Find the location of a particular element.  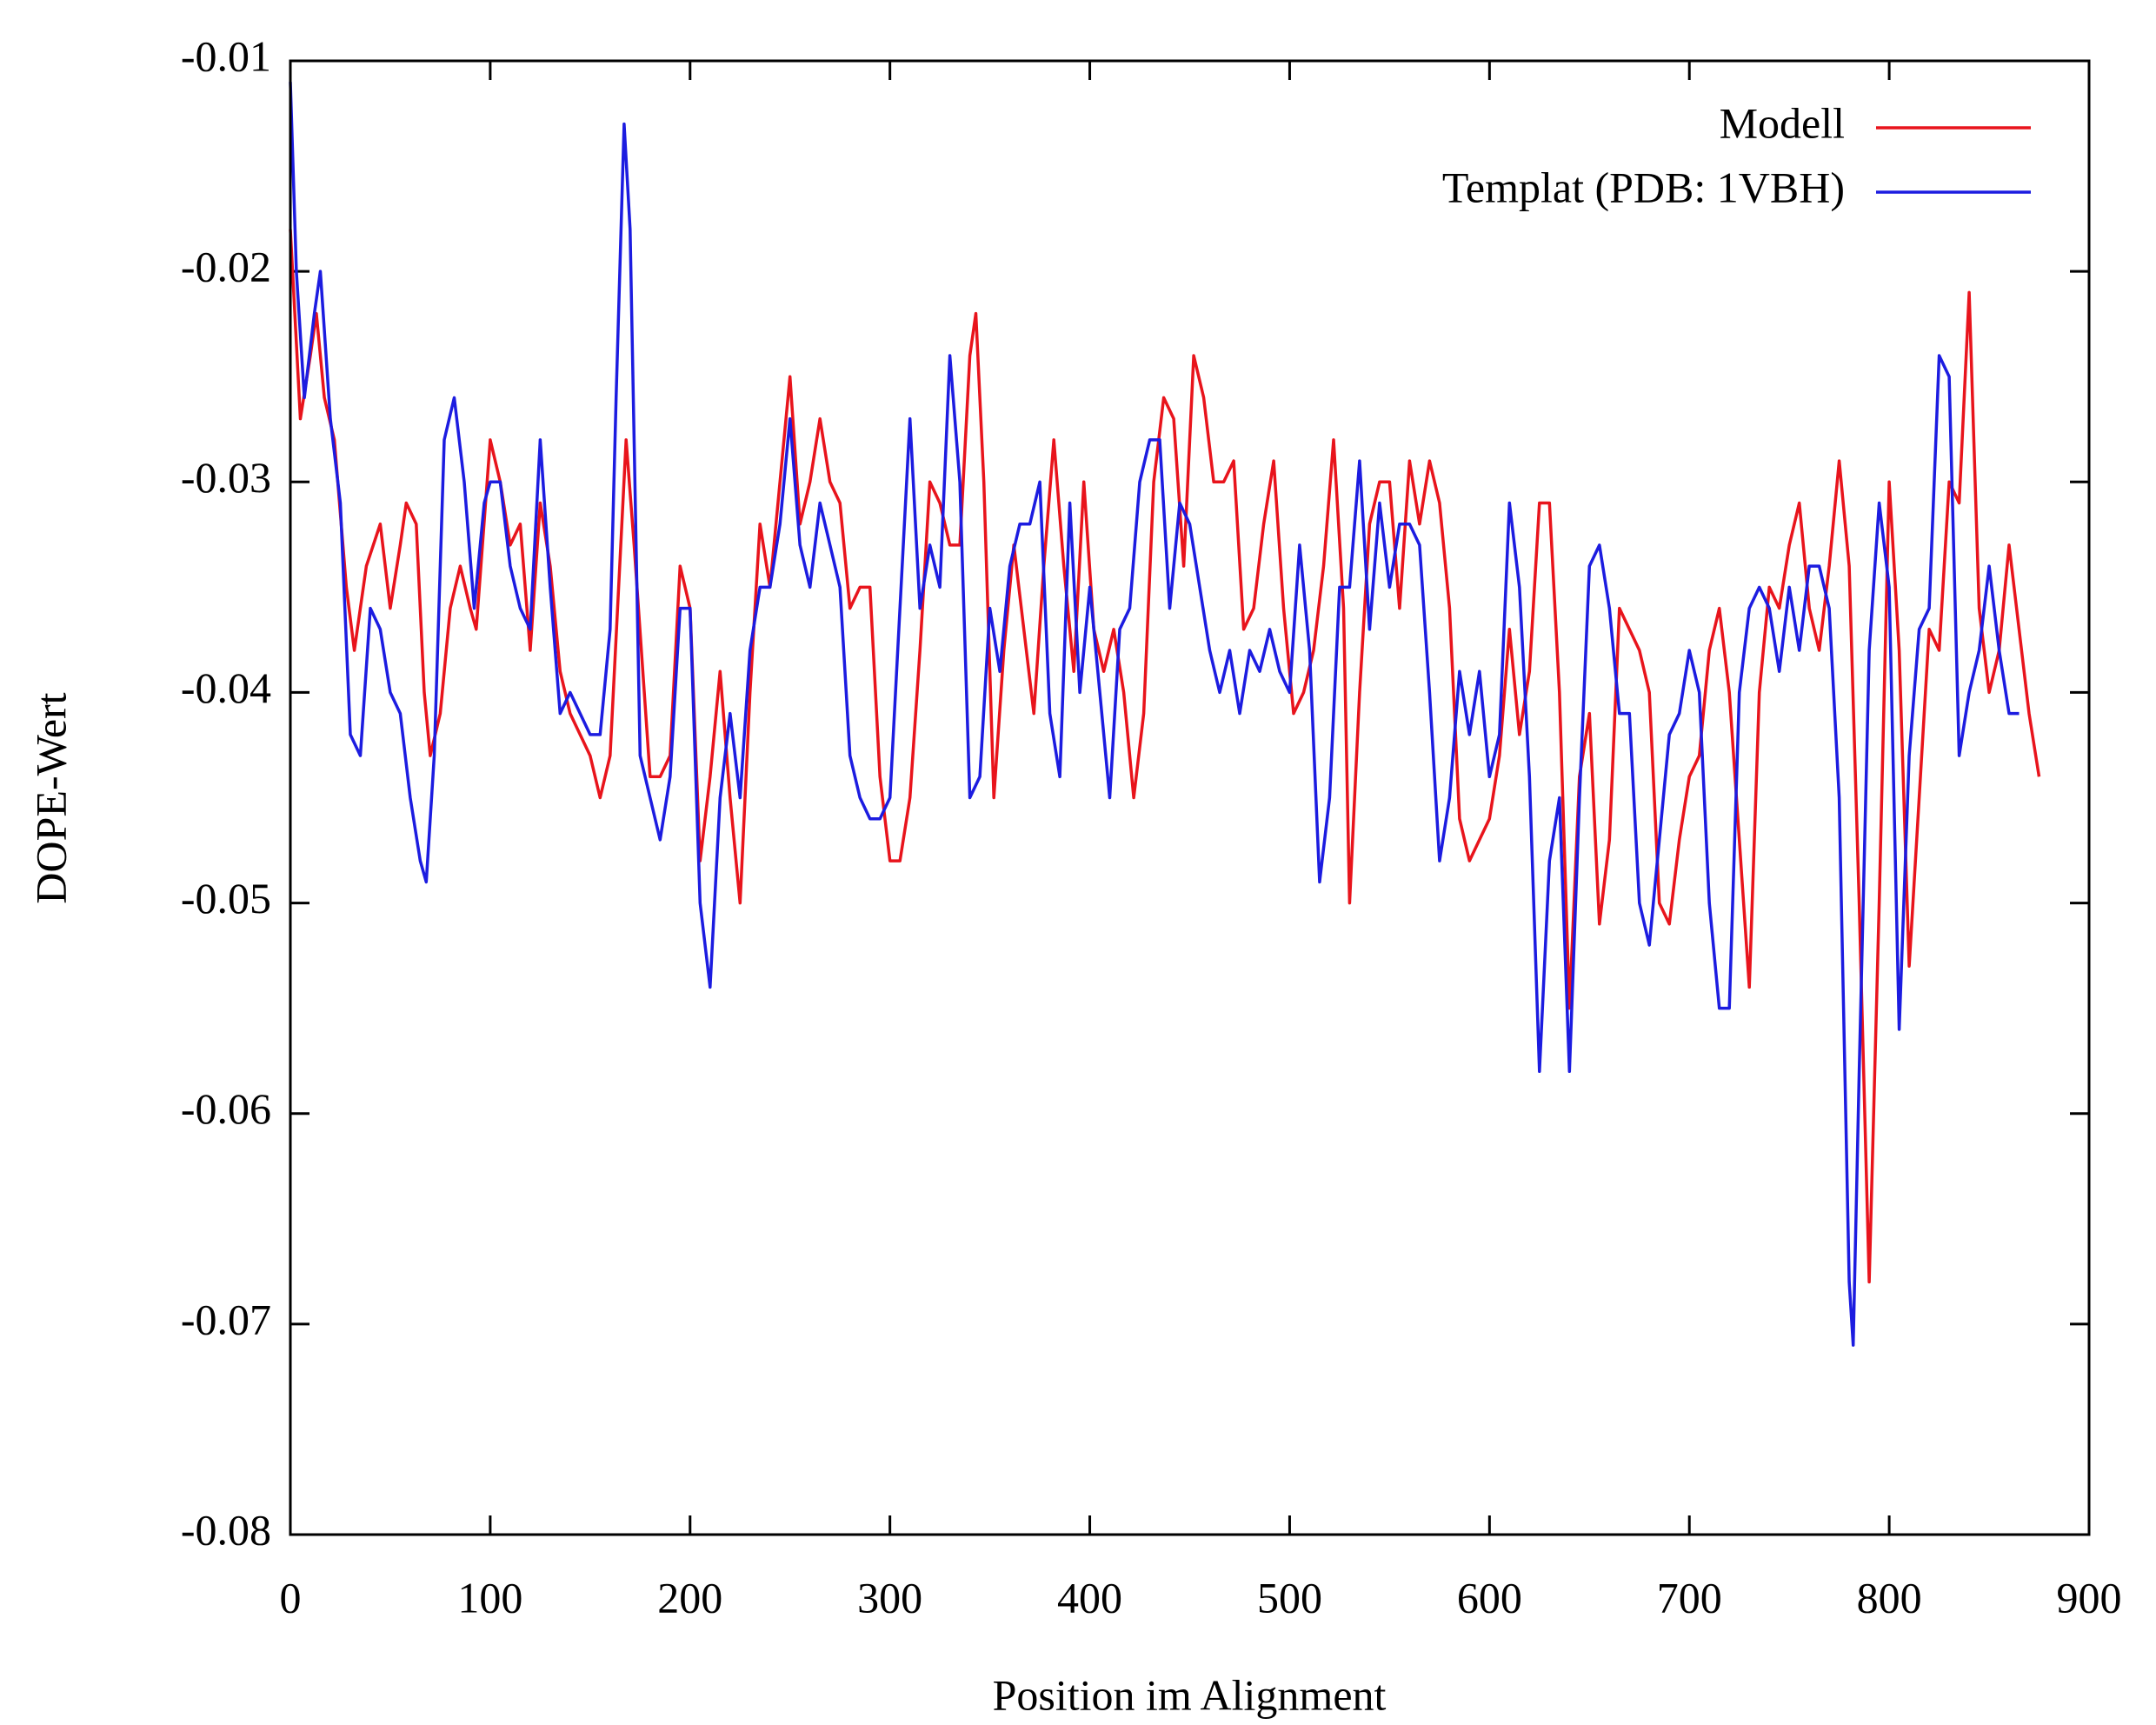

x-tick-label: 300 is located at coordinates (889, 1597).